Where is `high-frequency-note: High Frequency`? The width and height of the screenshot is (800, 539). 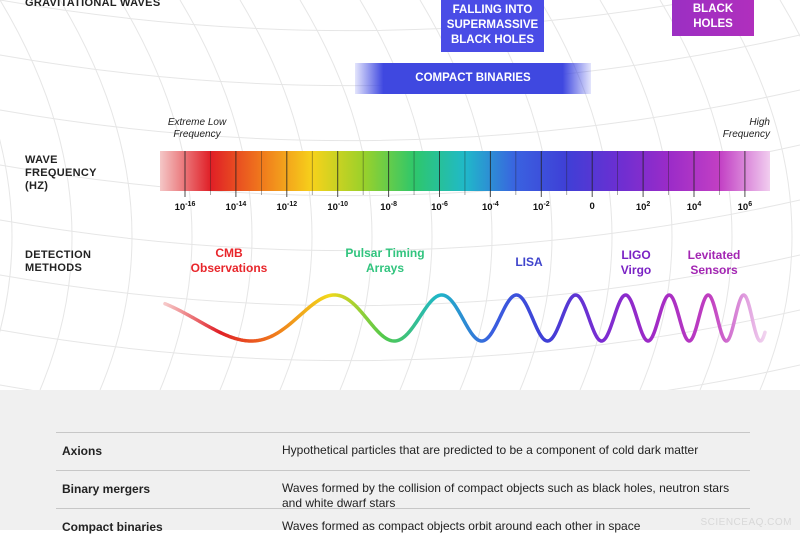 high-frequency-note: High Frequency is located at coordinates (746, 128).